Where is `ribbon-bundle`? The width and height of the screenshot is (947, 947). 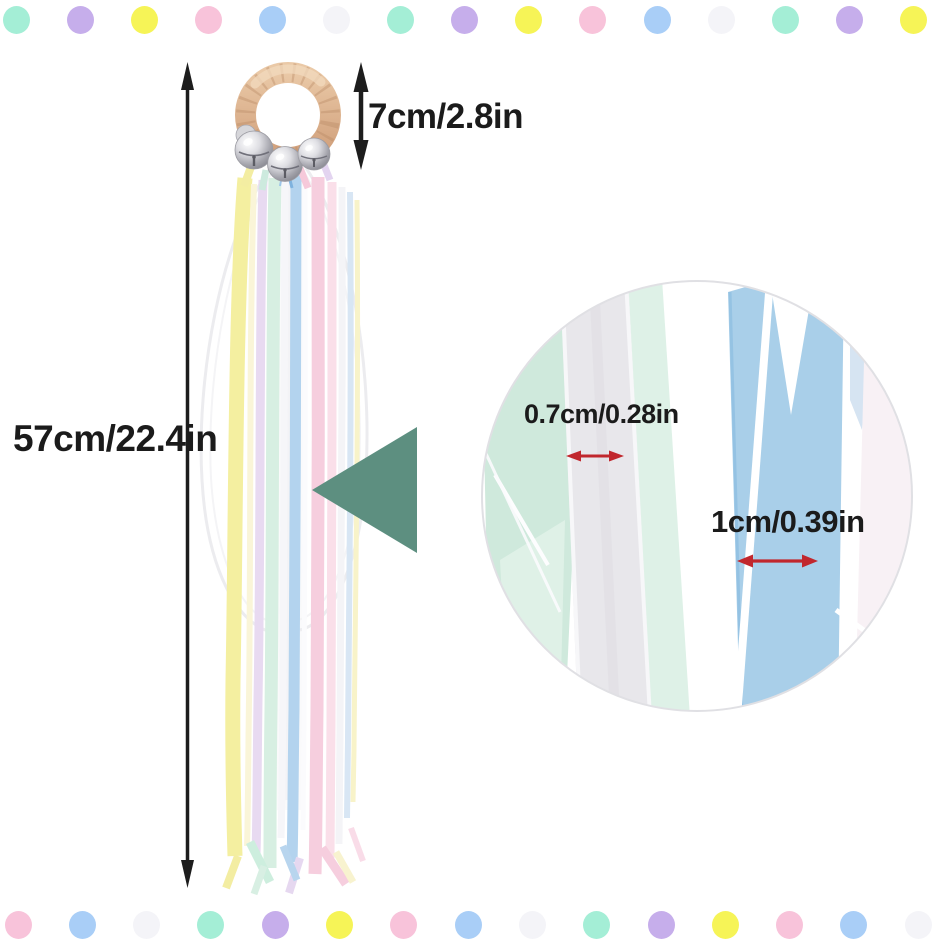
ribbon-bundle is located at coordinates (284, 527).